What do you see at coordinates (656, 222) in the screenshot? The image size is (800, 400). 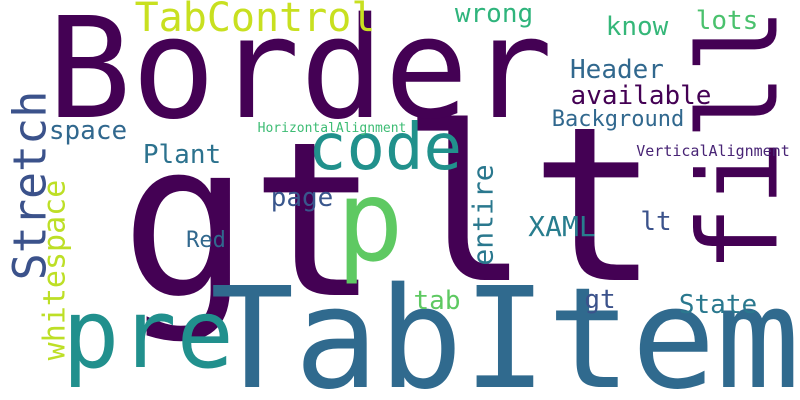 I see `word-lt-small: lt` at bounding box center [656, 222].